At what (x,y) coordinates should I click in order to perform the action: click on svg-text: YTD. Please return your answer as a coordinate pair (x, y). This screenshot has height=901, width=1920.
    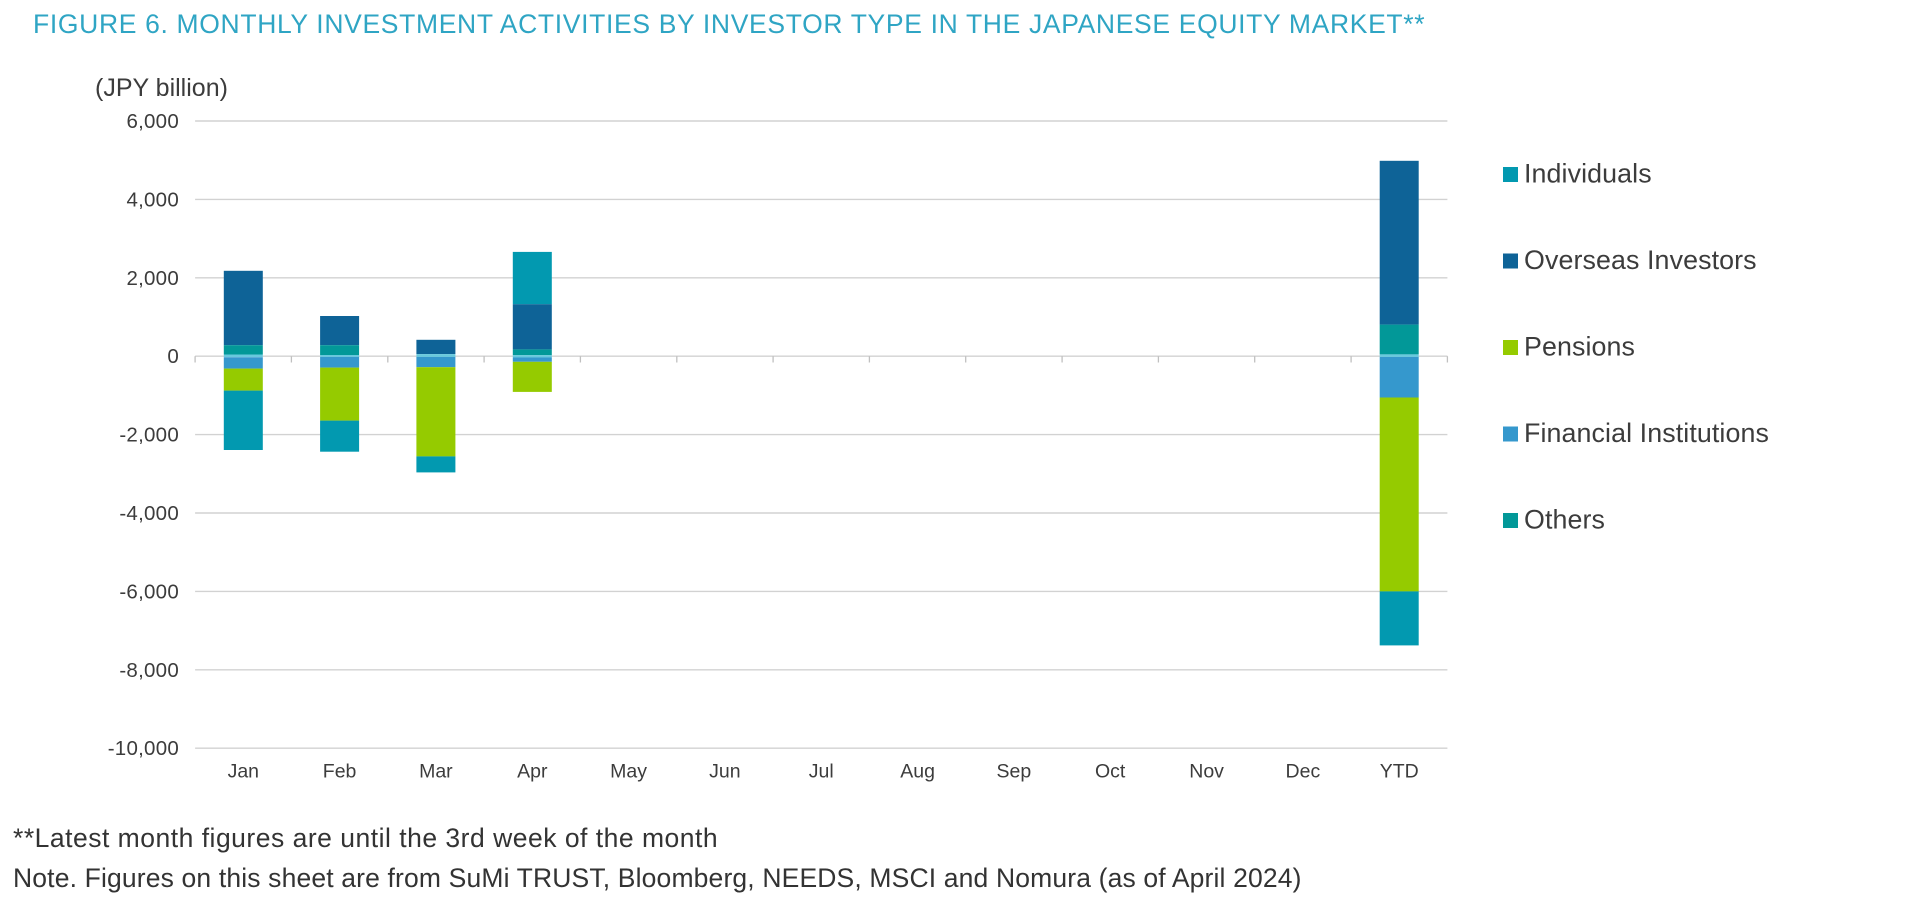
    Looking at the image, I should click on (1399, 772).